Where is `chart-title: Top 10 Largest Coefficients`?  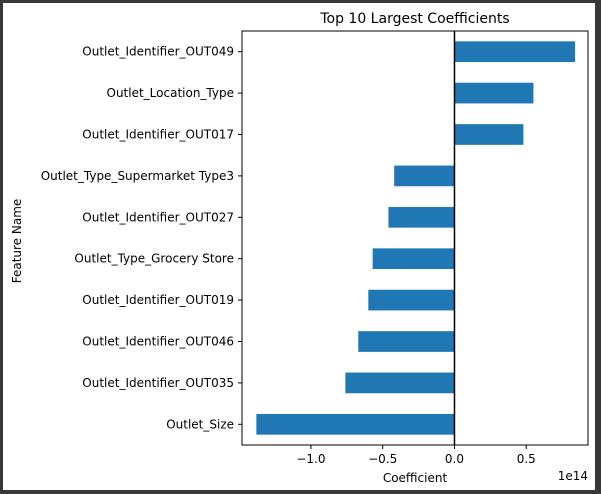 chart-title: Top 10 Largest Coefficients is located at coordinates (414, 19).